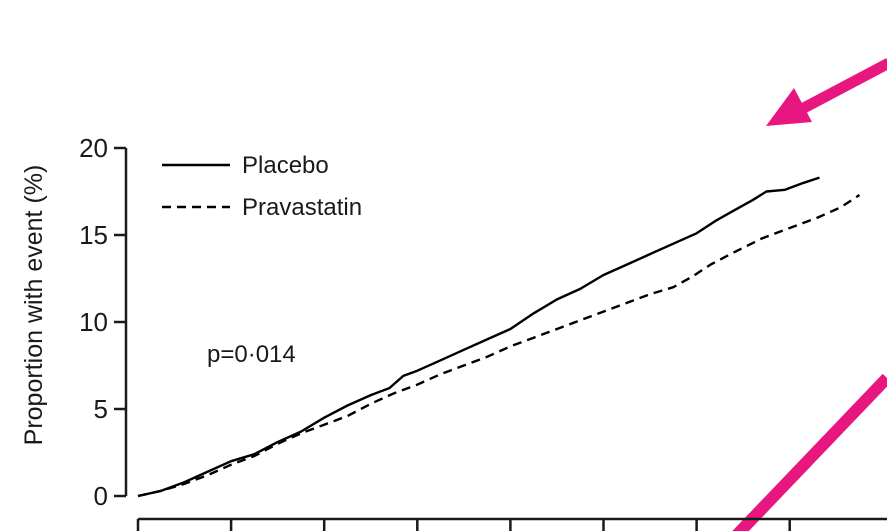 This screenshot has width=887, height=531. What do you see at coordinates (93, 148) in the screenshot?
I see `y-tick-label: 20` at bounding box center [93, 148].